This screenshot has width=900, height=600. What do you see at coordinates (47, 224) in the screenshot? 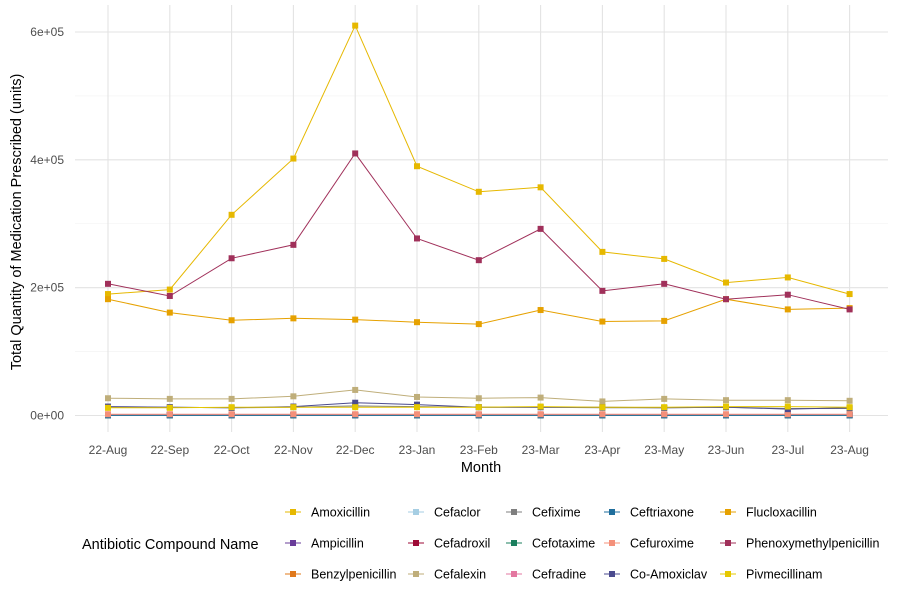
I see `y-tick-labels: 0e+00 2e+05 4e+05 6e+05` at bounding box center [47, 224].